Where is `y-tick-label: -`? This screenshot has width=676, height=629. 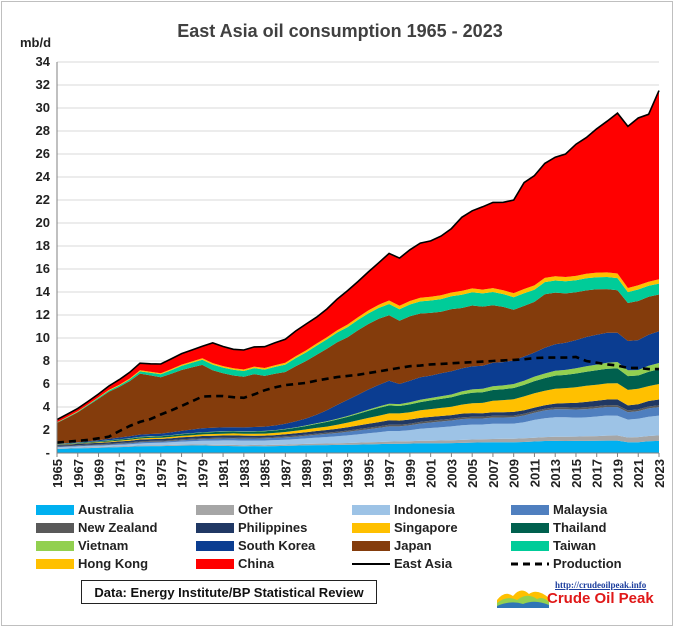
y-tick-label: - is located at coordinates (48, 452).